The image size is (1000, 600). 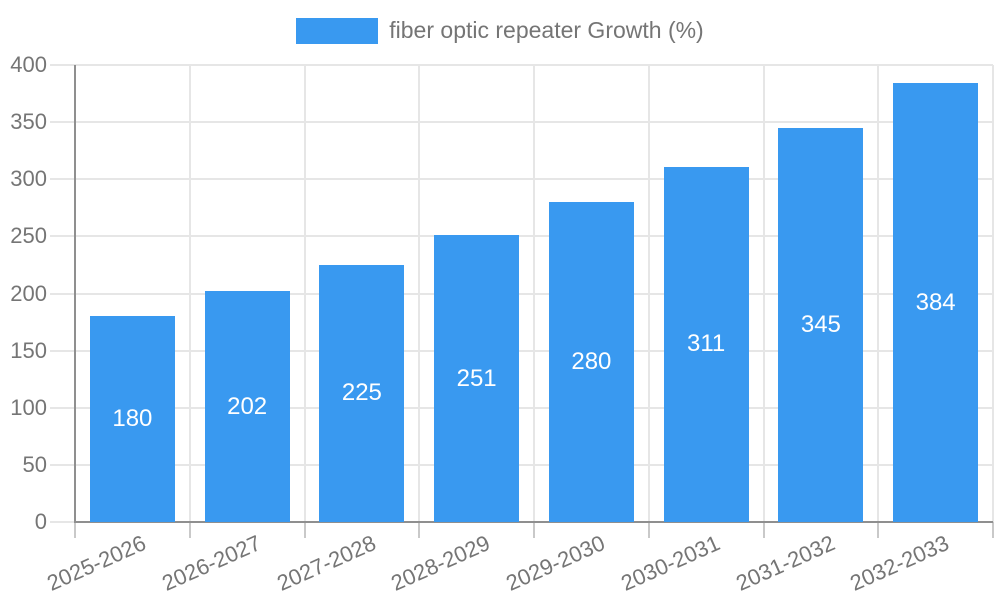 I want to click on bar-value-label: 202, so click(x=247, y=406).